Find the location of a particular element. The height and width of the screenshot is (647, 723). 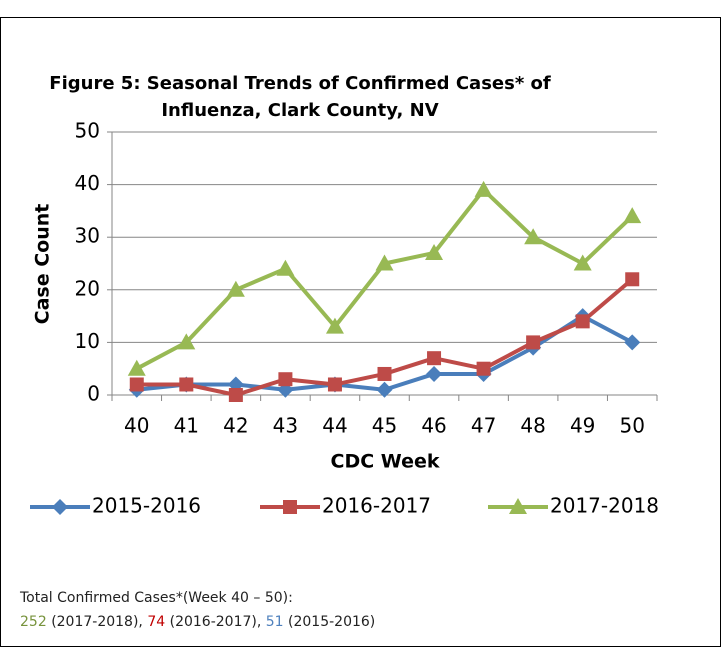

legend-label: 2017-2018 is located at coordinates (604, 506).